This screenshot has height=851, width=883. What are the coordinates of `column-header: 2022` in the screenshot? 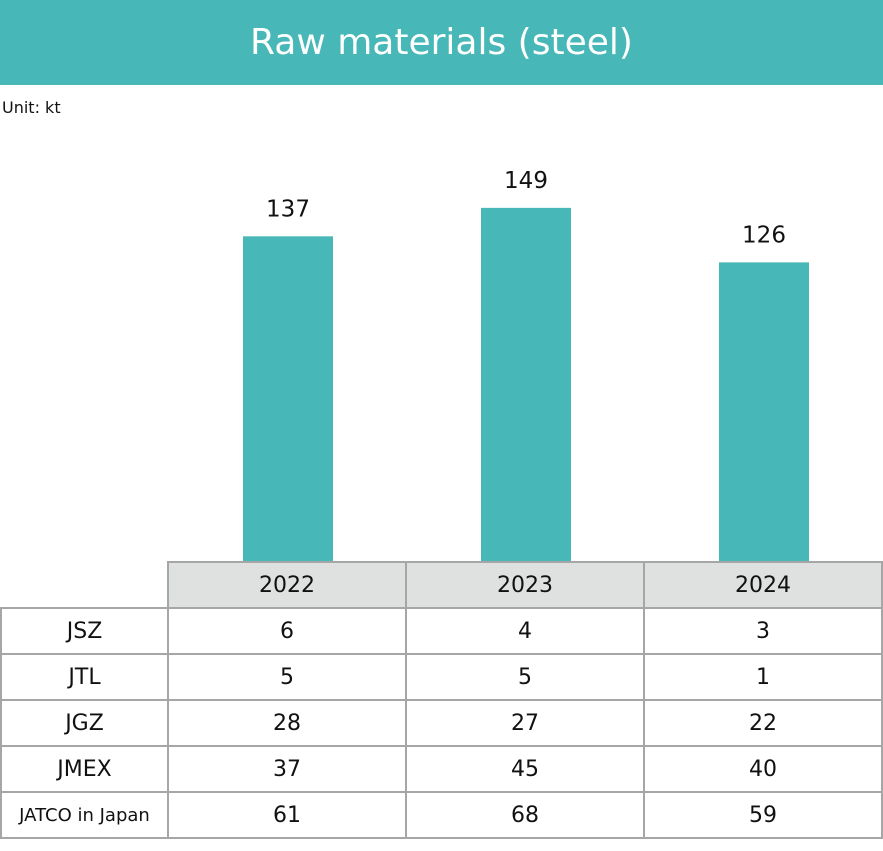 It's located at (287, 585).